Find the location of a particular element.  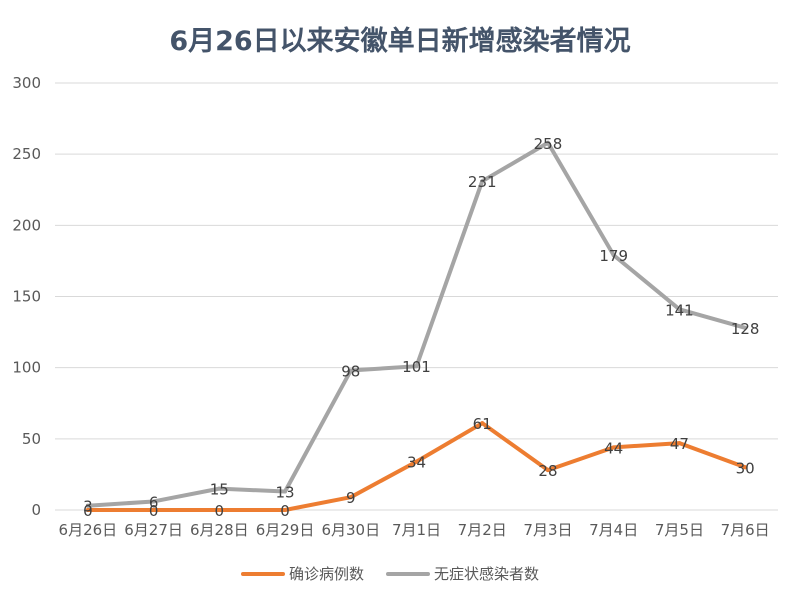

data-label: 98 is located at coordinates (350, 372).